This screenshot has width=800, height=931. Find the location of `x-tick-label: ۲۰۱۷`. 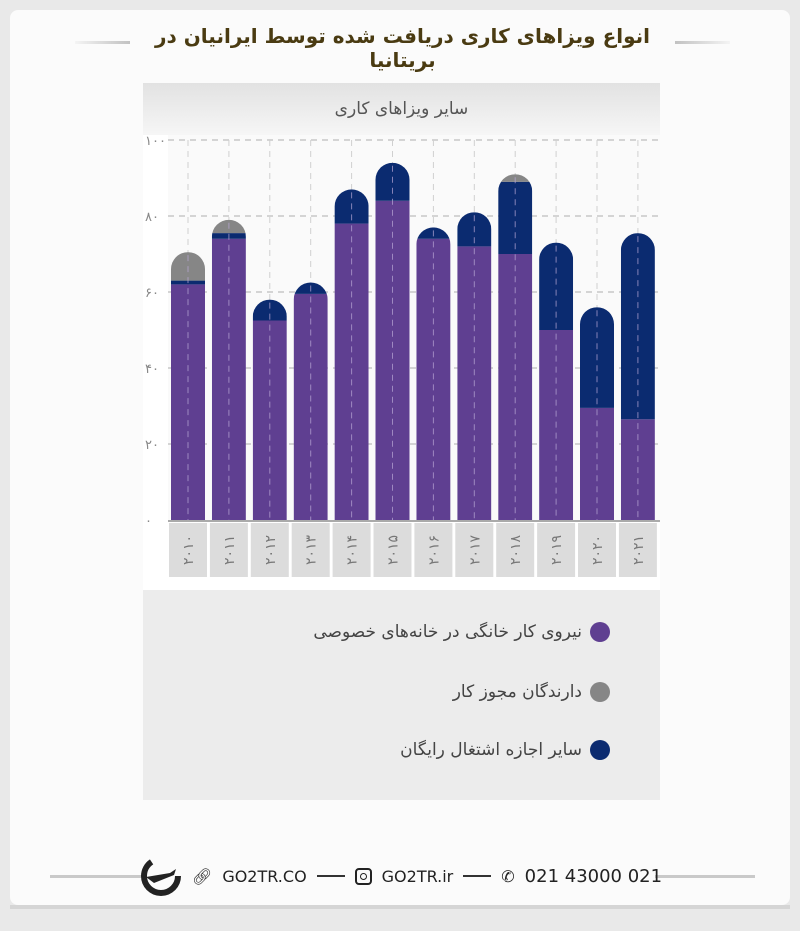

x-tick-label: ۲۰۱۷ is located at coordinates (475, 549).